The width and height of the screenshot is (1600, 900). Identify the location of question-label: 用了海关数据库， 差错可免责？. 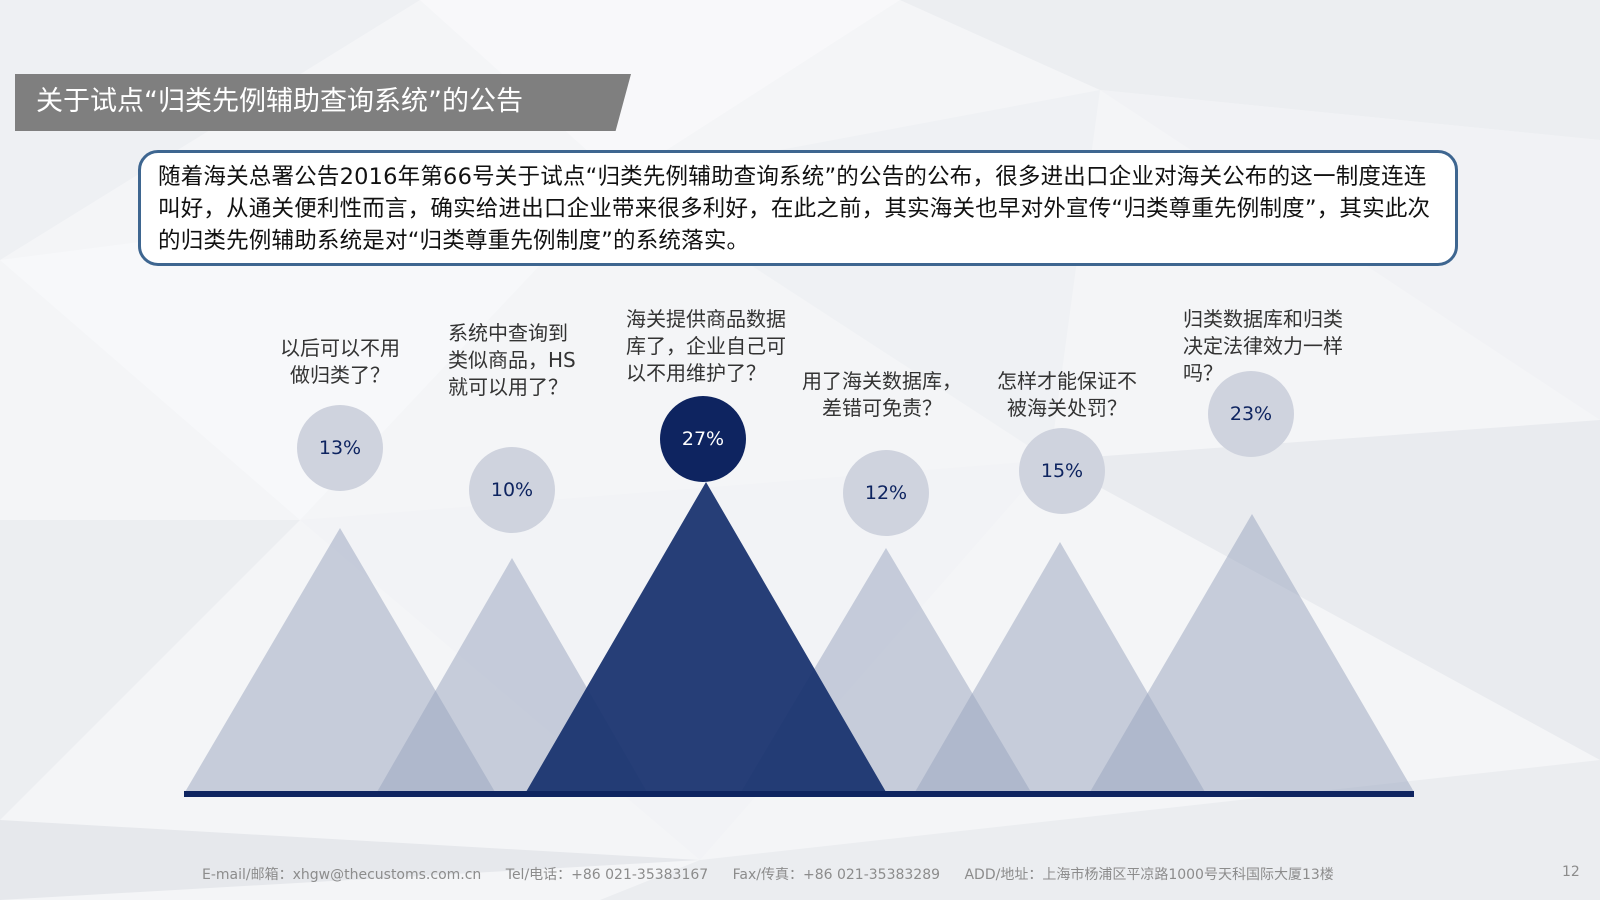
(882, 394).